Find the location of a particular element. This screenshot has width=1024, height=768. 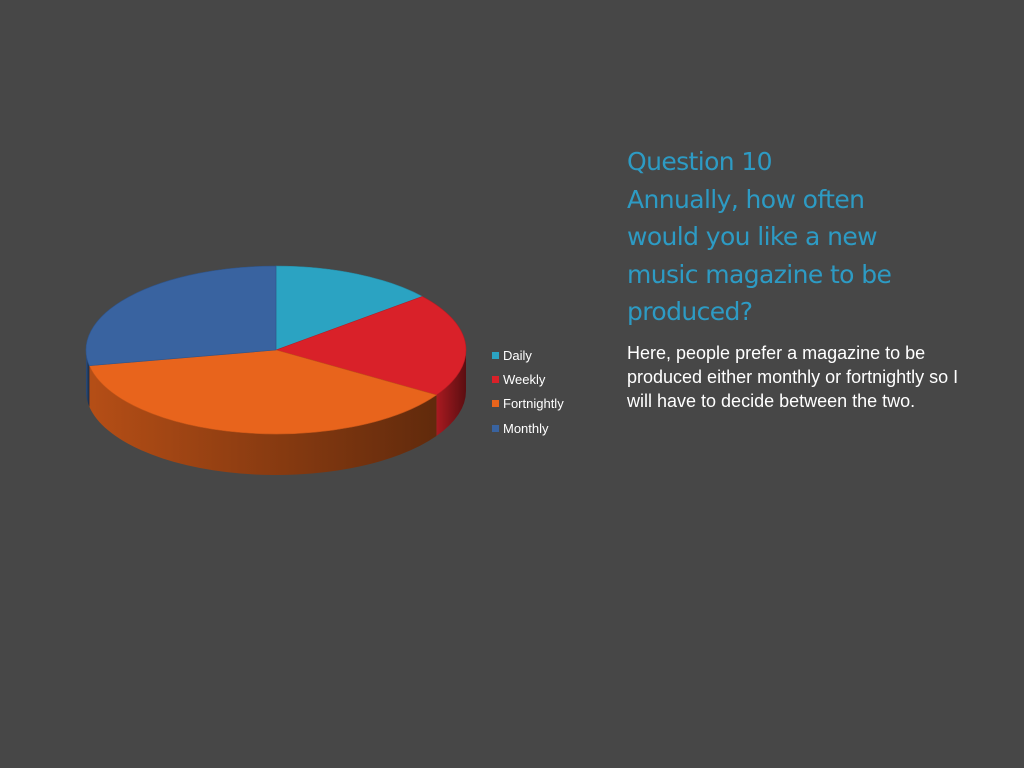

legend-item-daily: Daily is located at coordinates (528, 355).